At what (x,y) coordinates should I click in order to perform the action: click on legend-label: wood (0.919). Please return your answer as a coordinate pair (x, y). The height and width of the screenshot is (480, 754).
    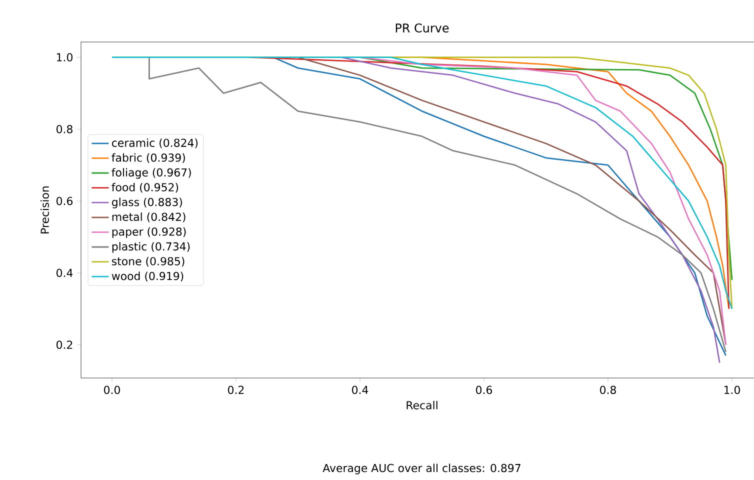
    Looking at the image, I should click on (148, 277).